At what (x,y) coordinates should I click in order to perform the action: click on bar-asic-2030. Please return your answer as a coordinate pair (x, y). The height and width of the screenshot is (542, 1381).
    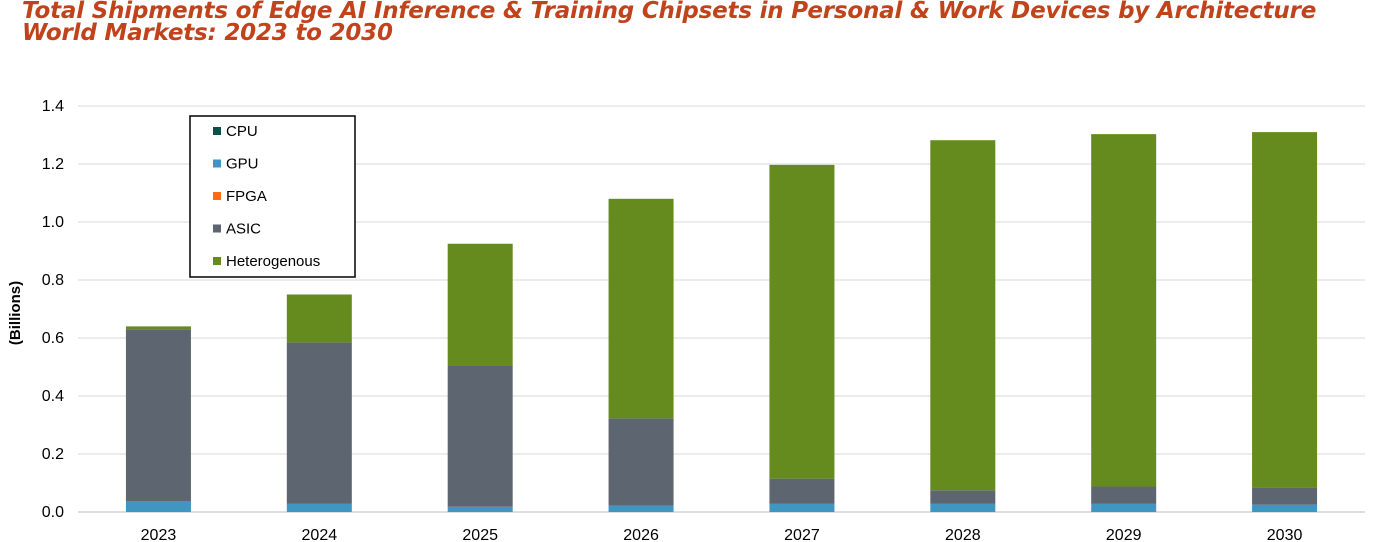
    Looking at the image, I should click on (1285, 496).